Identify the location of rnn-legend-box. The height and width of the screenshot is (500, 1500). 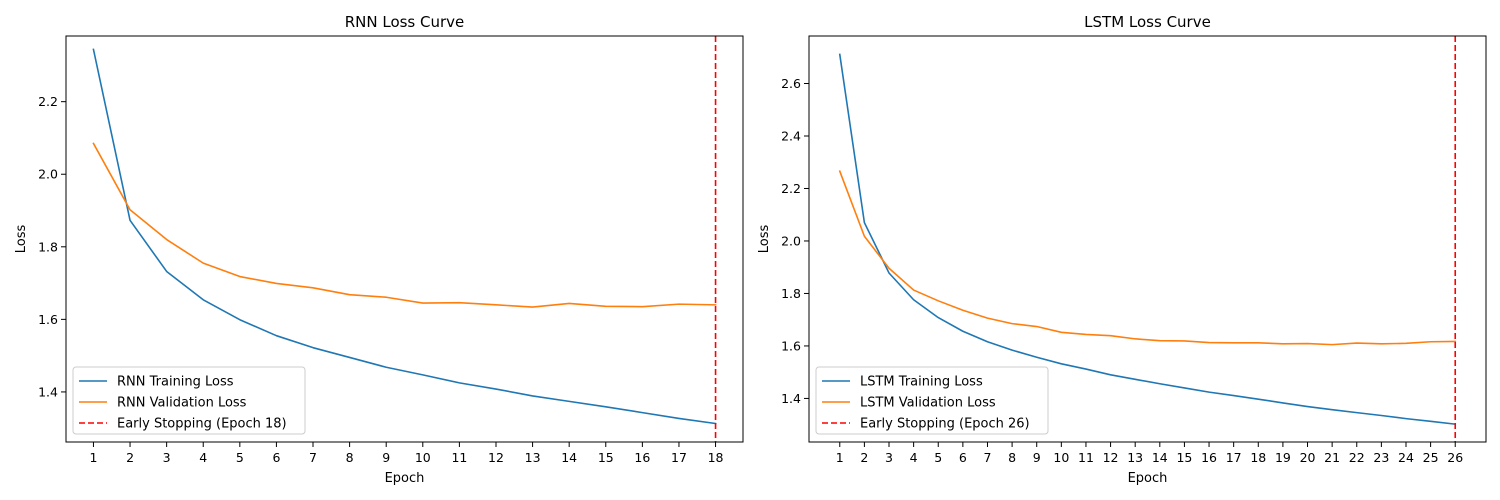
(189, 400).